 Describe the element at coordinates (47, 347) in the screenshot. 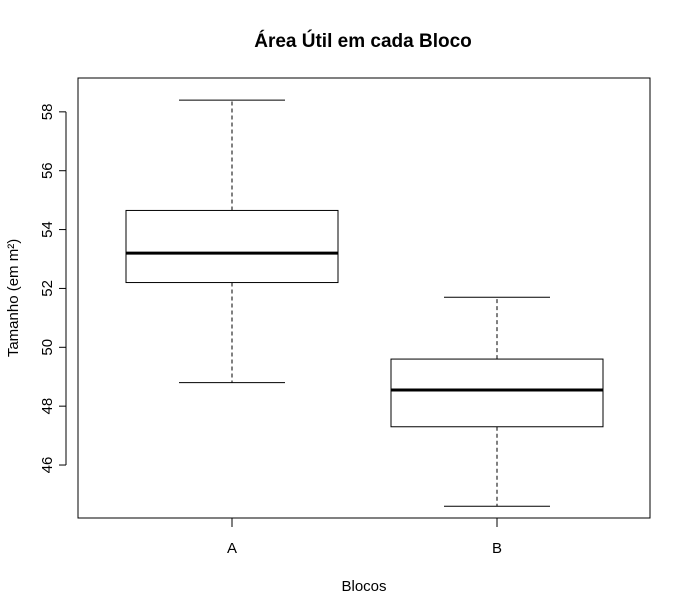

I see `y-tick-label-2: 50` at that location.